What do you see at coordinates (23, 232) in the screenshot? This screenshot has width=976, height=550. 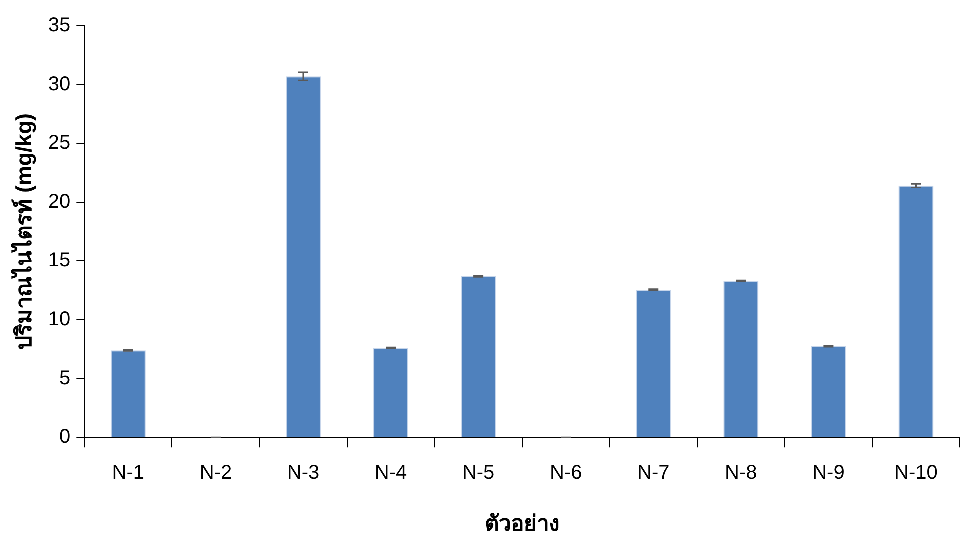 I see `y-axis-title: ปริมาณไนไตรท์ (mg/kg)` at bounding box center [23, 232].